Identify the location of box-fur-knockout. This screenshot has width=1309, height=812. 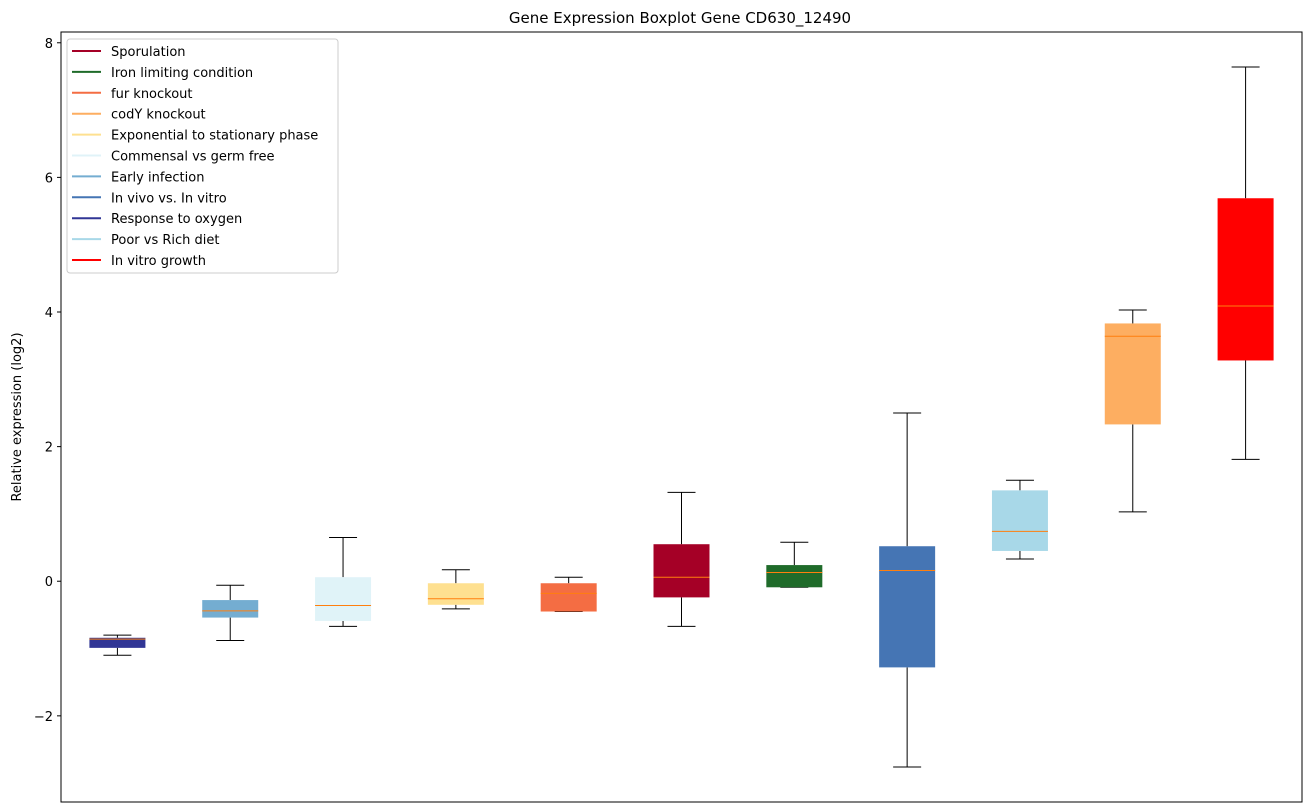
(568, 594).